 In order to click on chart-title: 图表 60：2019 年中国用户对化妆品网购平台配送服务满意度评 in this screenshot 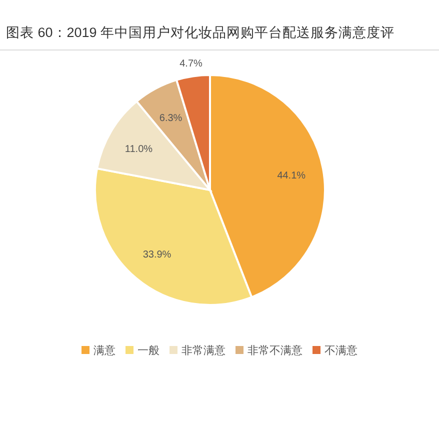, I will do `click(200, 32)`.